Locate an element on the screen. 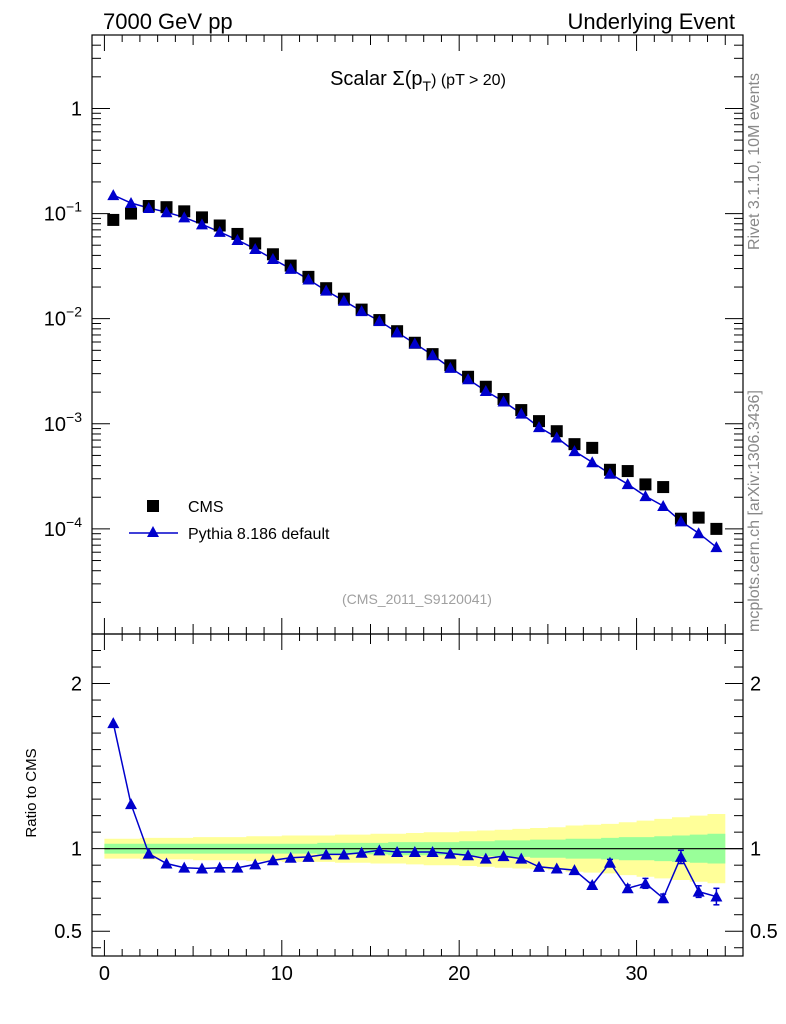  x-tick-label: 10 is located at coordinates (282, 974).